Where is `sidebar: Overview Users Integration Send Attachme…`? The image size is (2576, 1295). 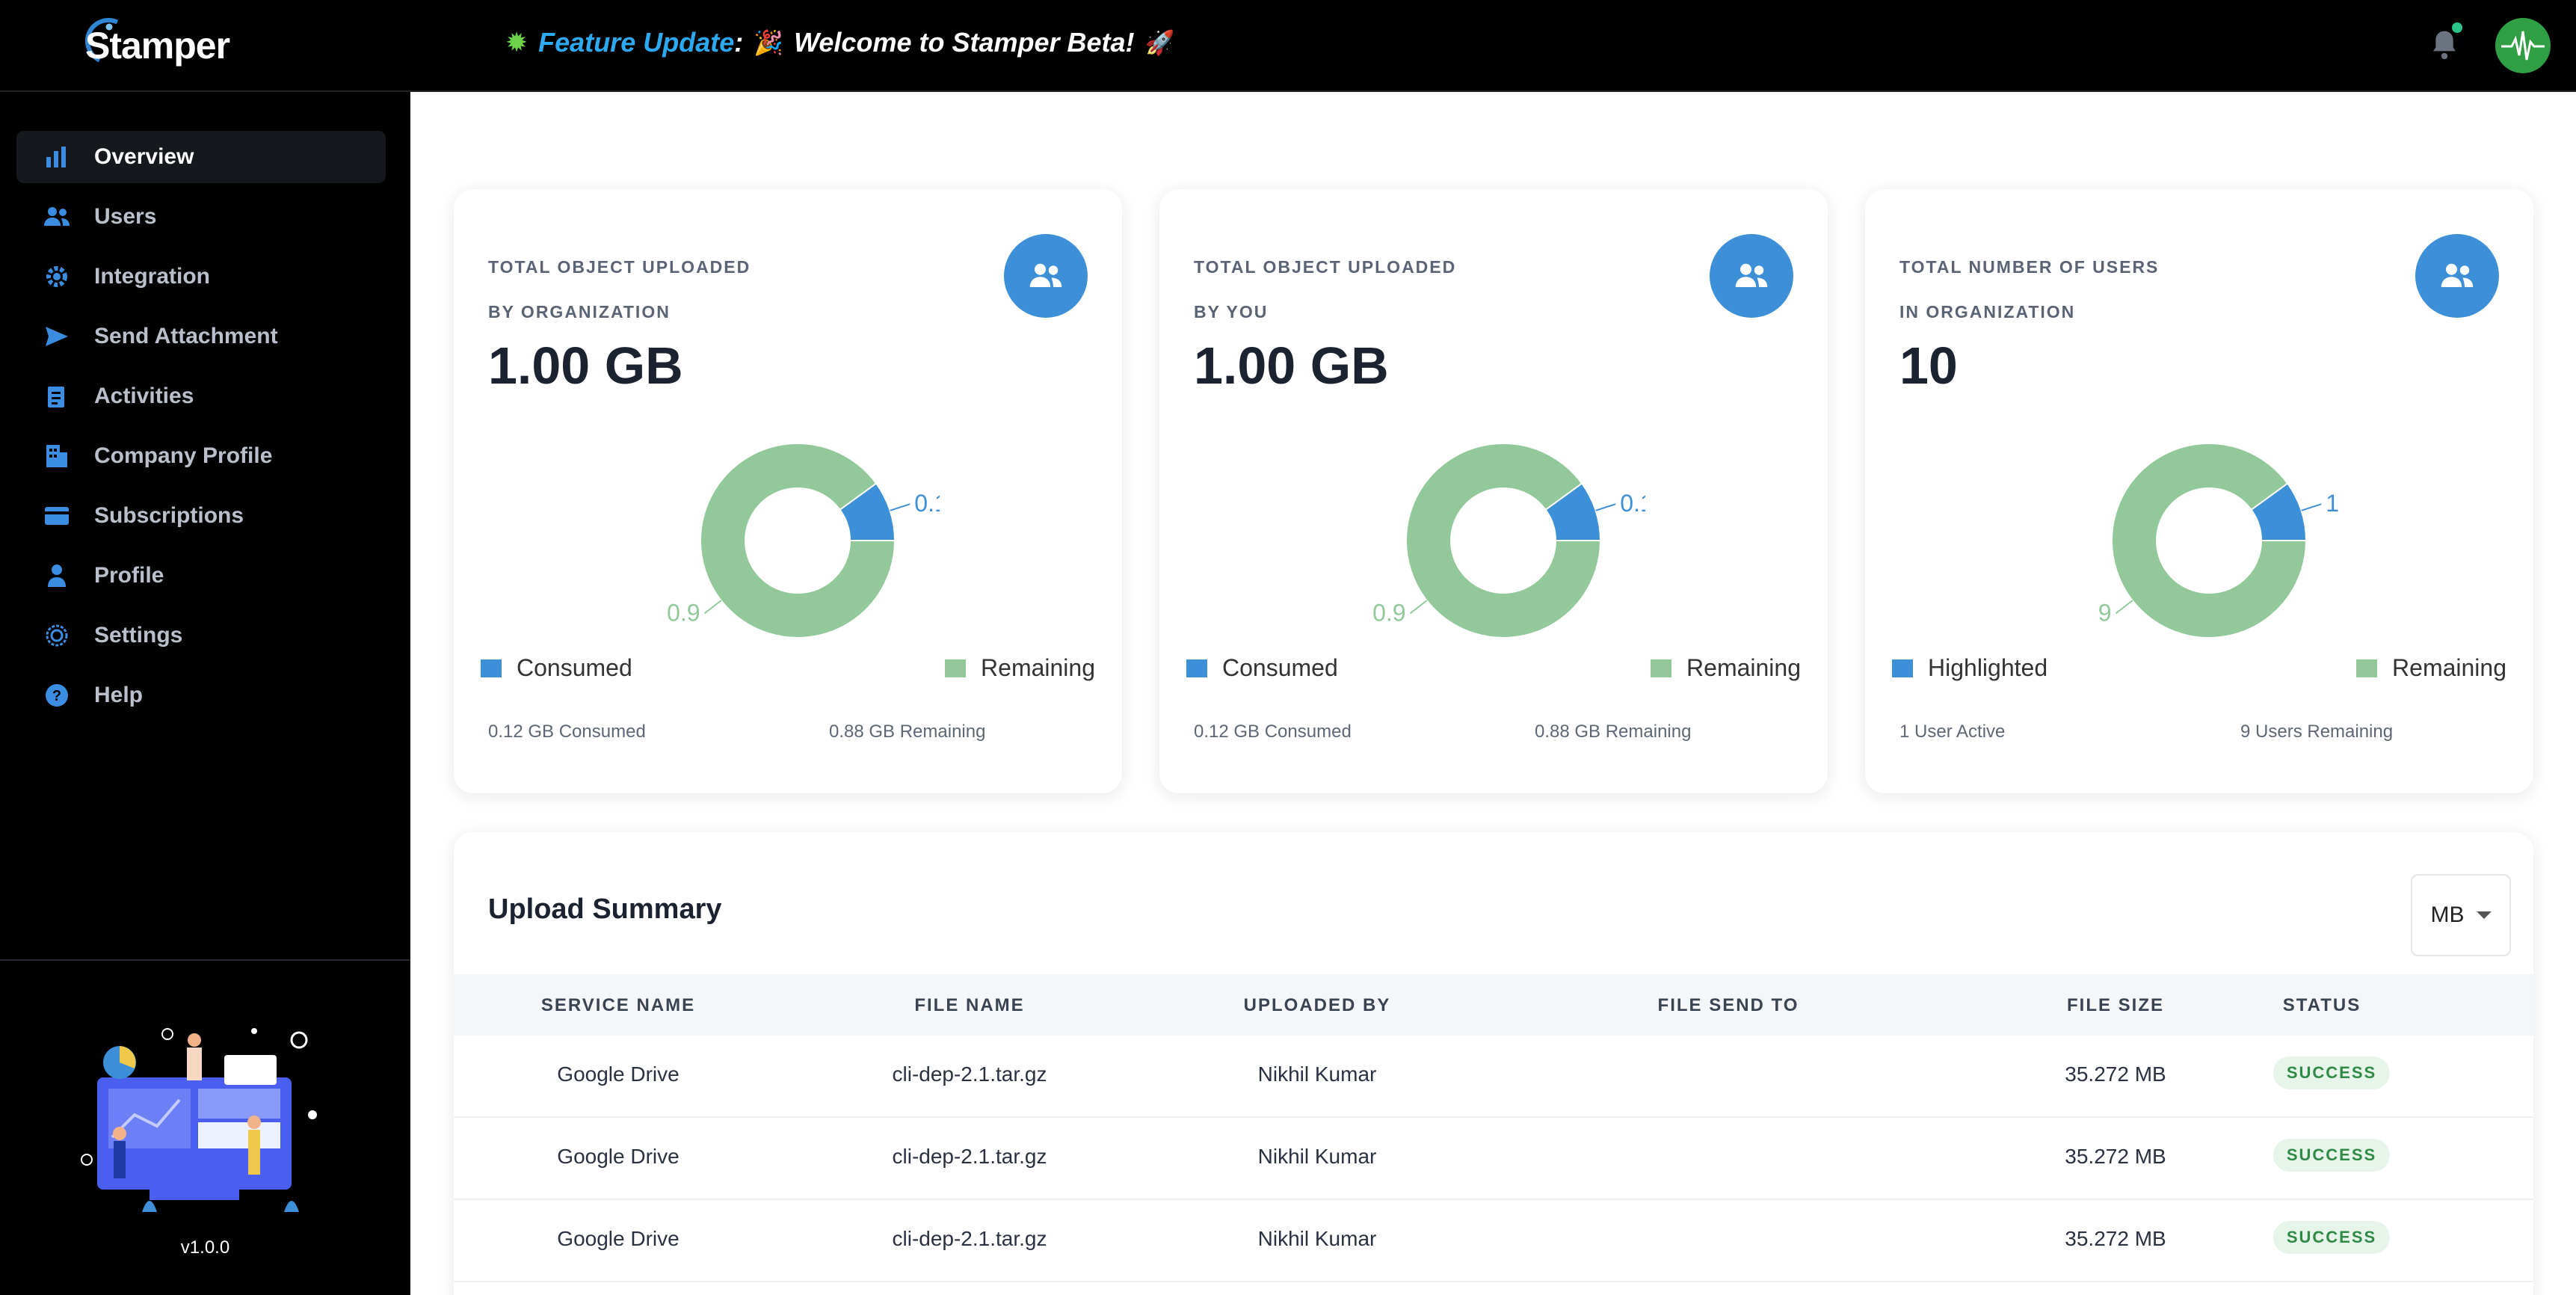
sidebar: Overview Users Integration Send Attachme… is located at coordinates (205, 693).